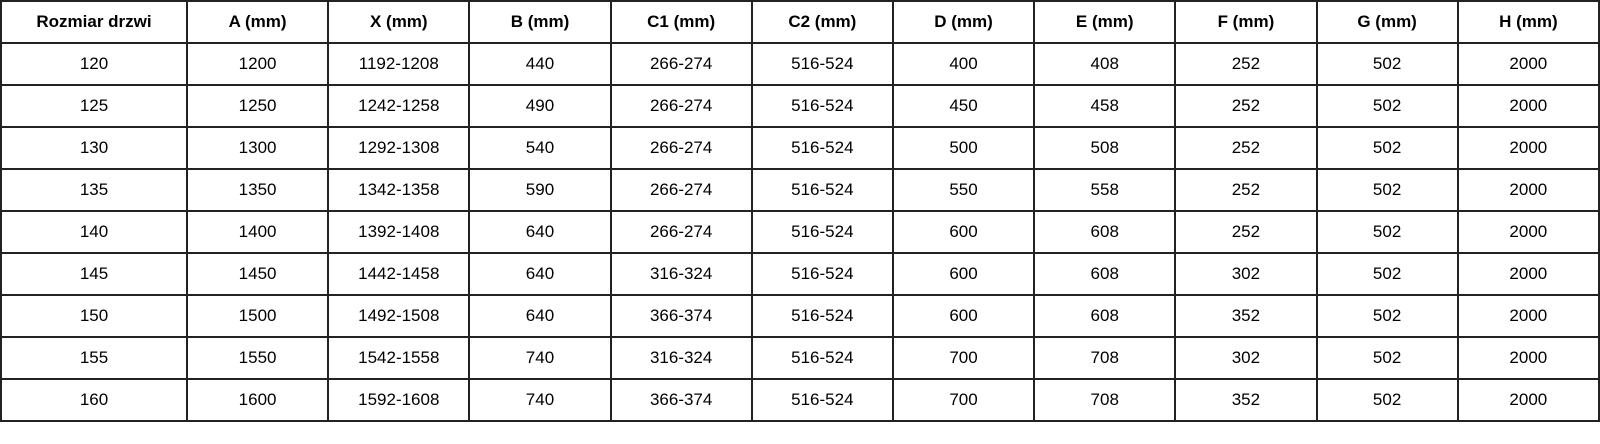 The height and width of the screenshot is (444, 1600). I want to click on table-cell: 1292-1308, so click(399, 148).